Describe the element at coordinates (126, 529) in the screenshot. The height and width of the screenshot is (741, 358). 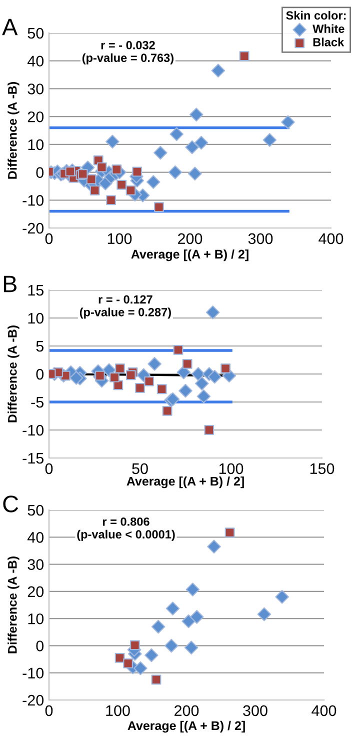
I see `annotation: r = 0.806 (p-value < 0.0001)` at that location.